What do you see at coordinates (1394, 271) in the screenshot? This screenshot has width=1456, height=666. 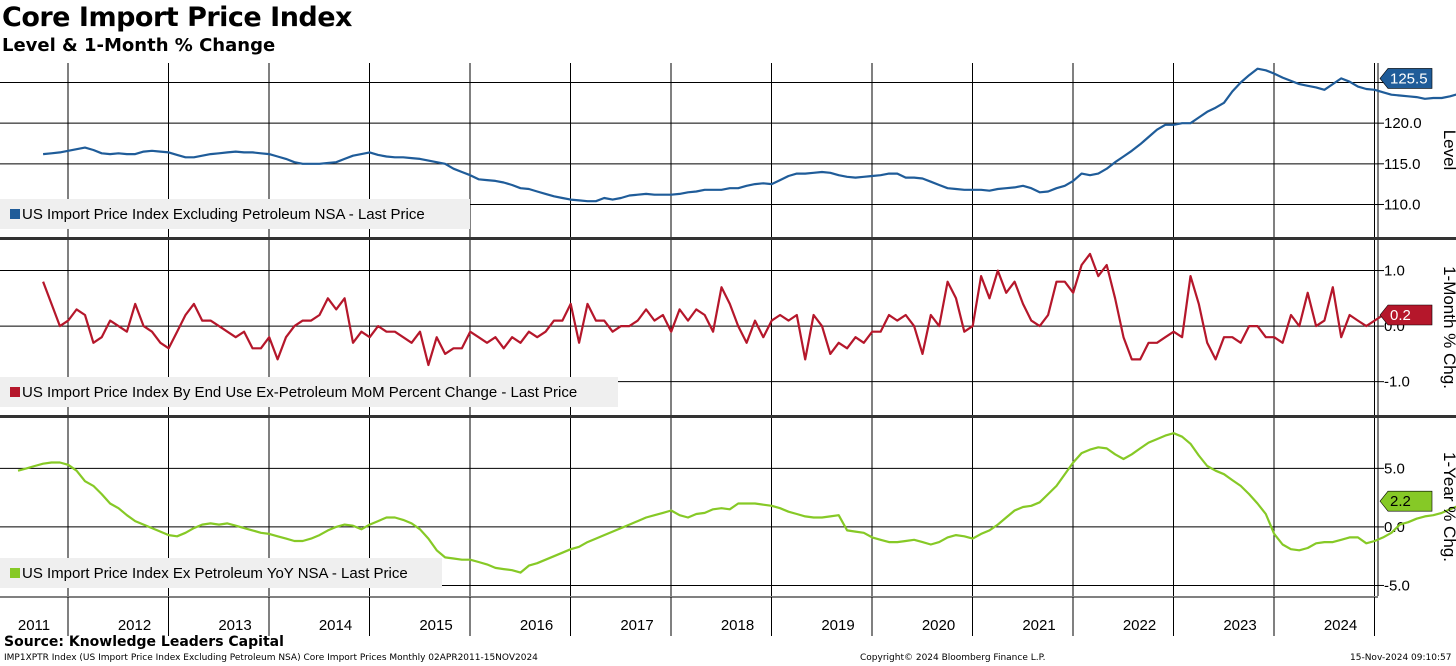 I see `y-tick-label: 1.0` at bounding box center [1394, 271].